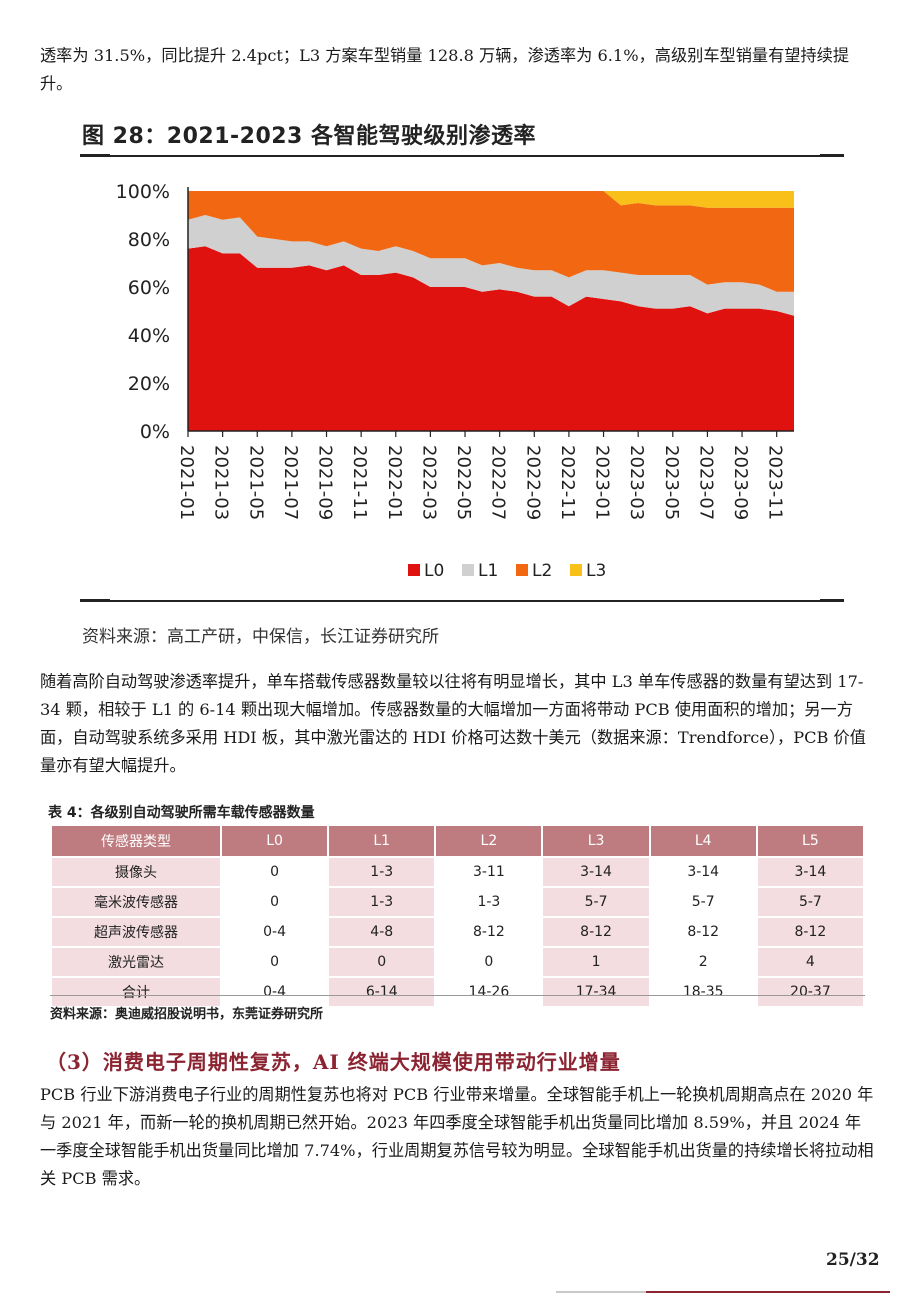  What do you see at coordinates (149, 288) in the screenshot?
I see `y-tick-label: 60%` at bounding box center [149, 288].